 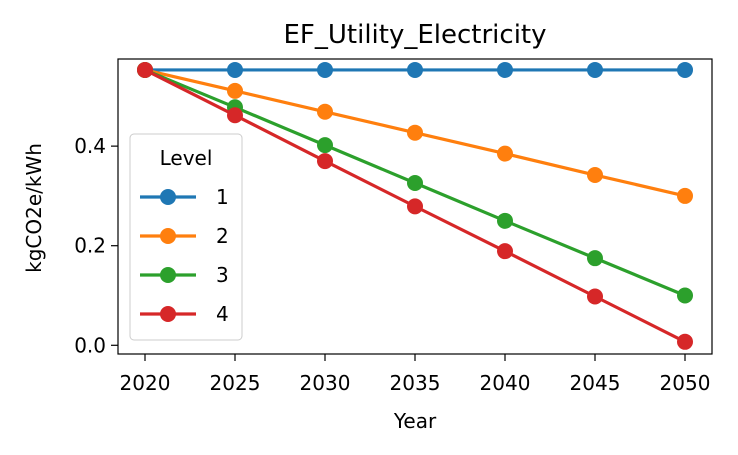 What do you see at coordinates (595, 383) in the screenshot?
I see `x-tick-label: 2045` at bounding box center [595, 383].